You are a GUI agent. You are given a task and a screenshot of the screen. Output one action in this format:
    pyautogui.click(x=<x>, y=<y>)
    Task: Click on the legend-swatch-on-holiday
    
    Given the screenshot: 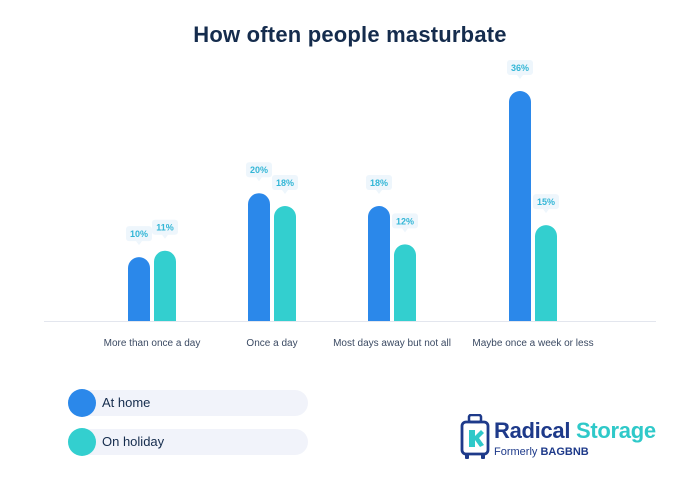 What is the action you would take?
    pyautogui.click(x=82, y=442)
    